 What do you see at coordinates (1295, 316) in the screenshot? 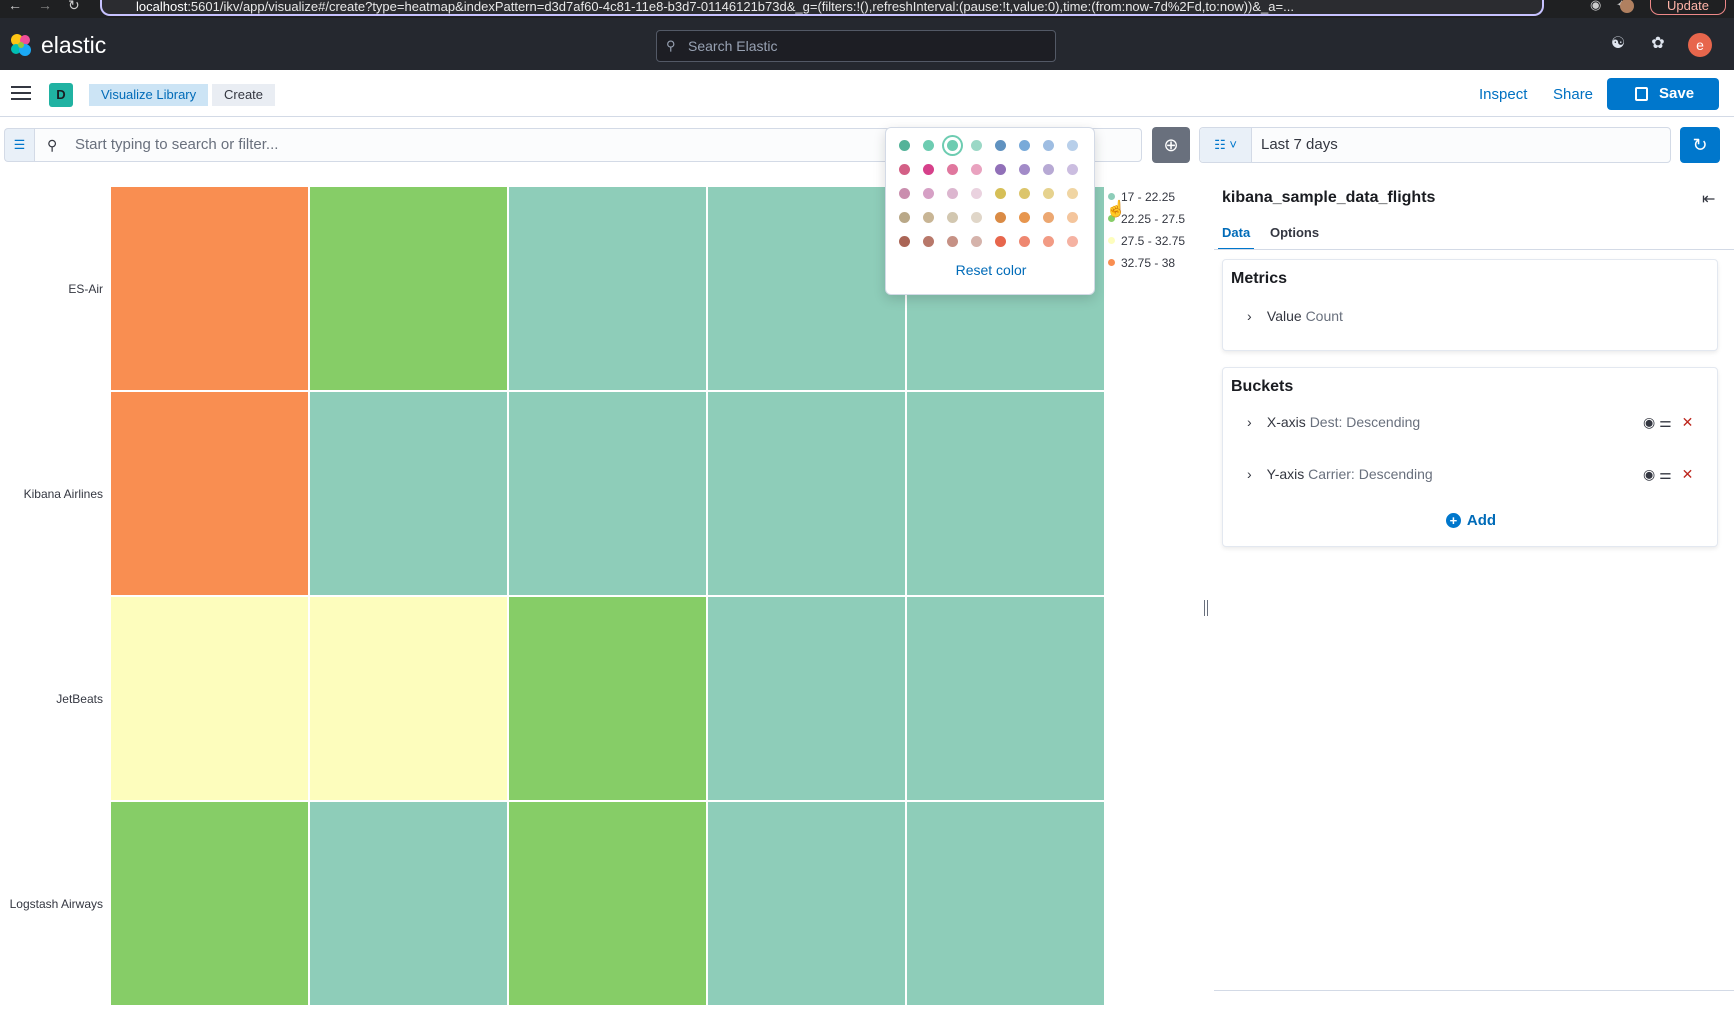
I see `metric-row: › Value Count` at bounding box center [1295, 316].